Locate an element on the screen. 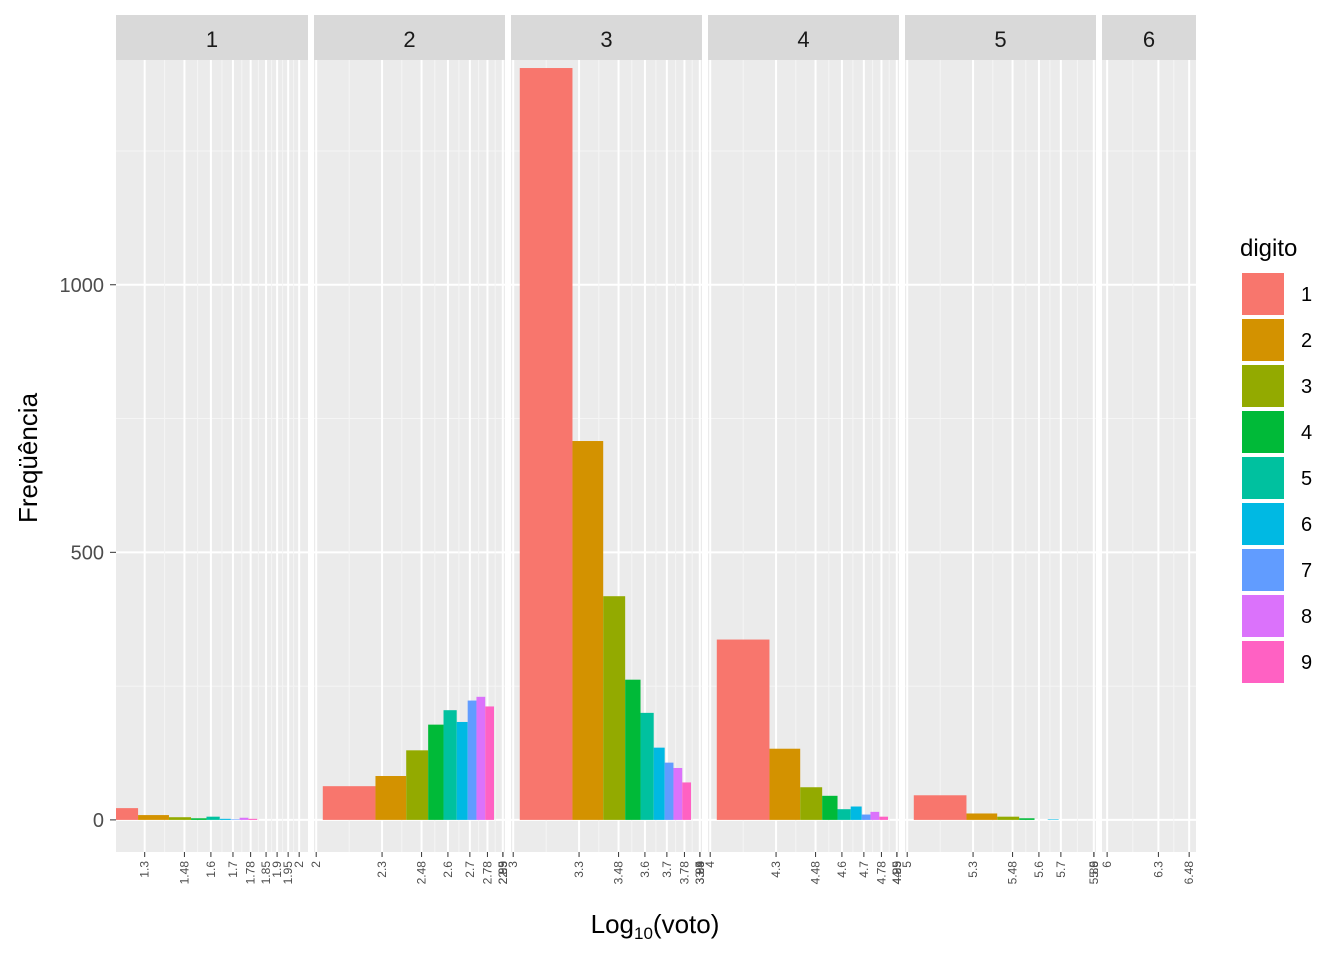  facet-panel-1: 1 1.3 1.48 1.6 1.7 1.78 1.851.91.952 is located at coordinates (212, 450).